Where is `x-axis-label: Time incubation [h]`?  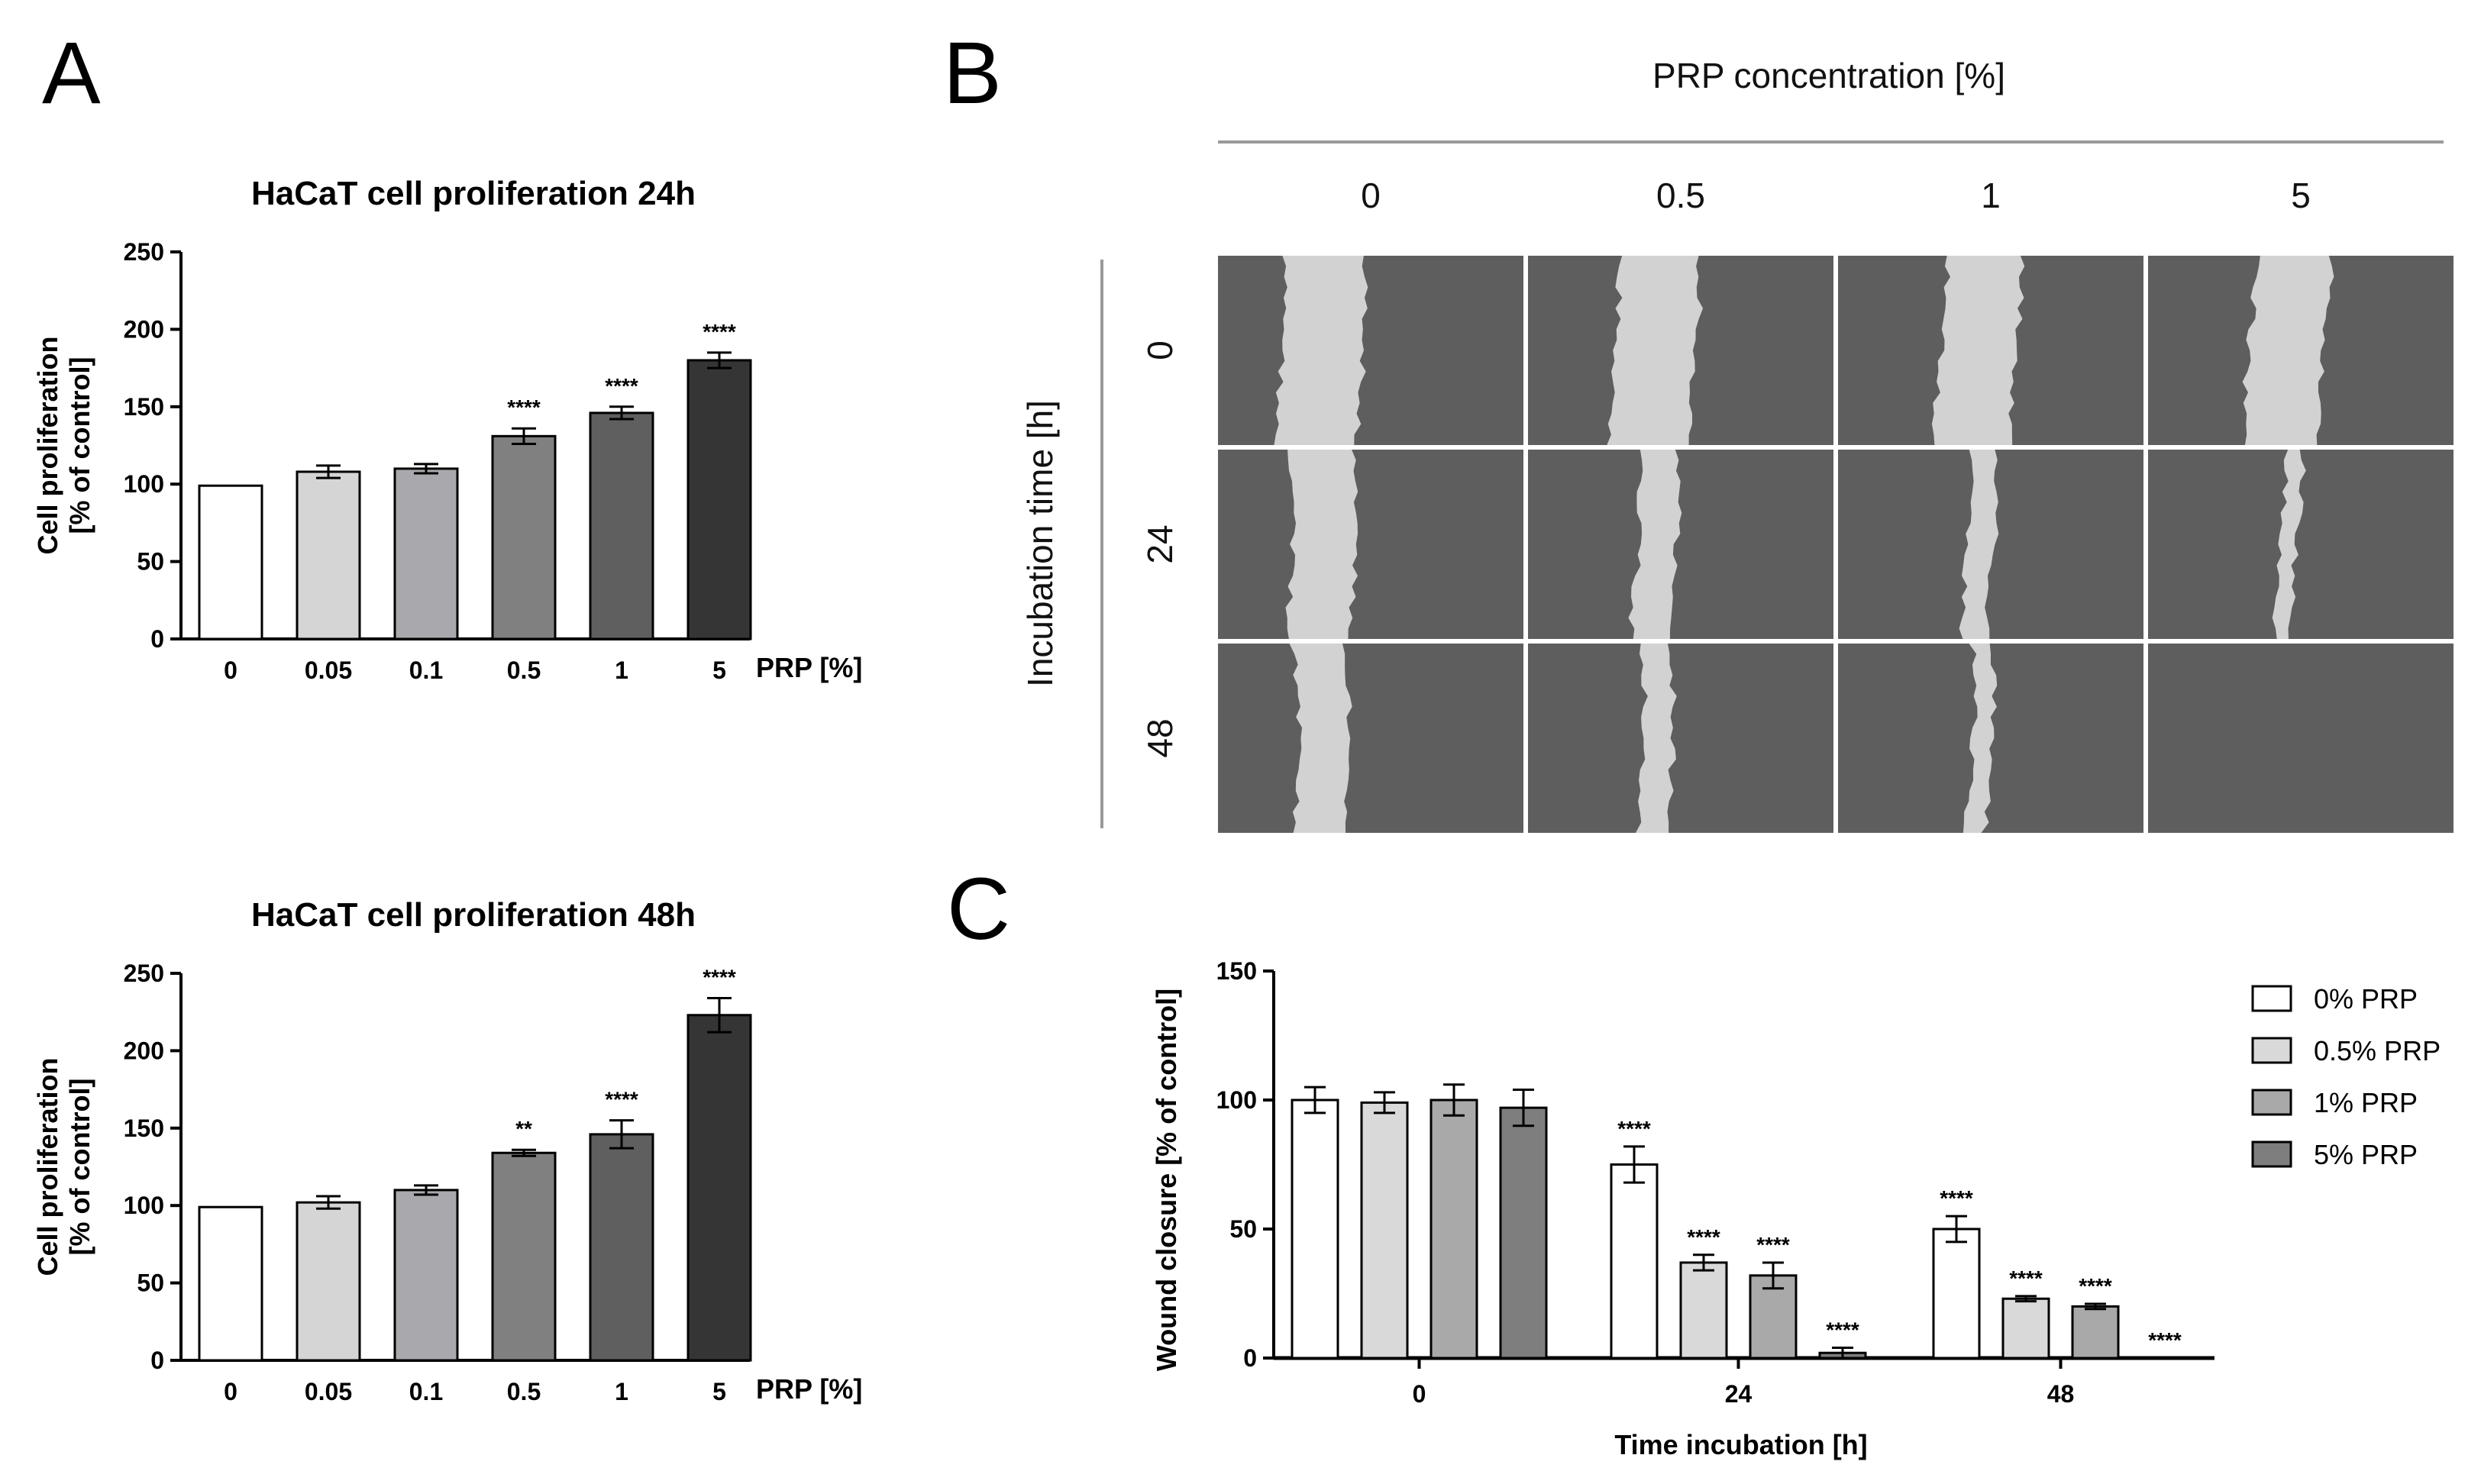
x-axis-label: Time incubation [h] is located at coordinates (1741, 1444).